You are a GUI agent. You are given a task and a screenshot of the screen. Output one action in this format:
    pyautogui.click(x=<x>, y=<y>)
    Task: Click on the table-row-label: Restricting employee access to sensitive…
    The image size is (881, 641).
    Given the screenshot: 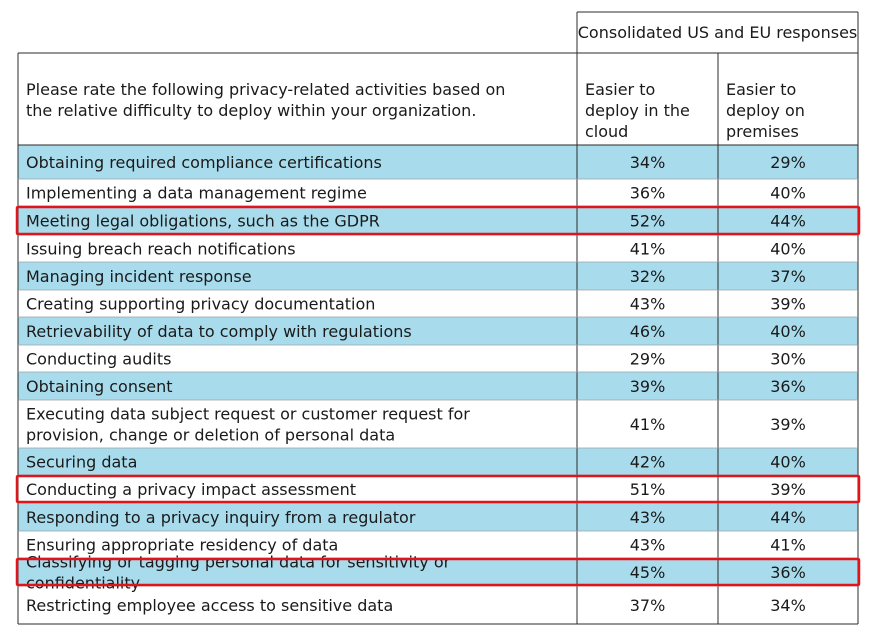 What is the action you would take?
    pyautogui.click(x=209, y=605)
    